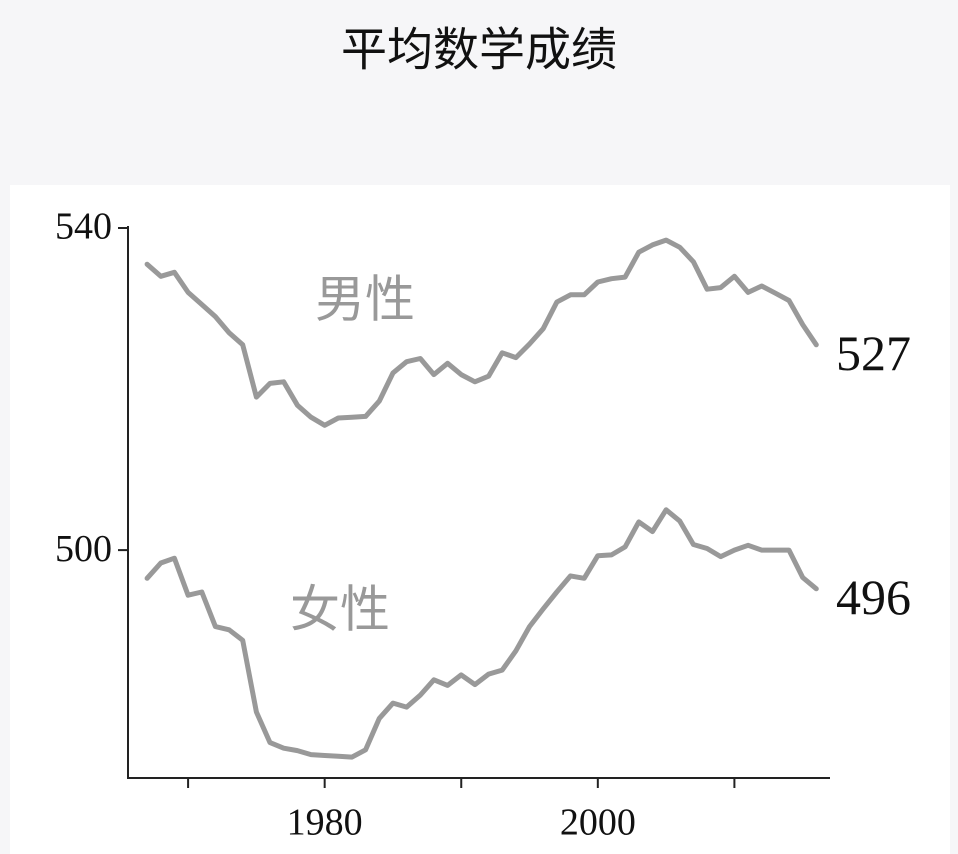 The height and width of the screenshot is (854, 958). Describe the element at coordinates (83, 549) in the screenshot. I see `y-tick-label: 500` at that location.